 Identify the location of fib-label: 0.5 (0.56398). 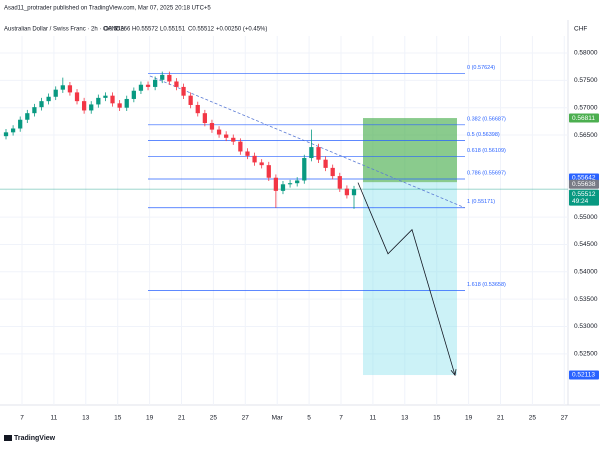
(483, 135).